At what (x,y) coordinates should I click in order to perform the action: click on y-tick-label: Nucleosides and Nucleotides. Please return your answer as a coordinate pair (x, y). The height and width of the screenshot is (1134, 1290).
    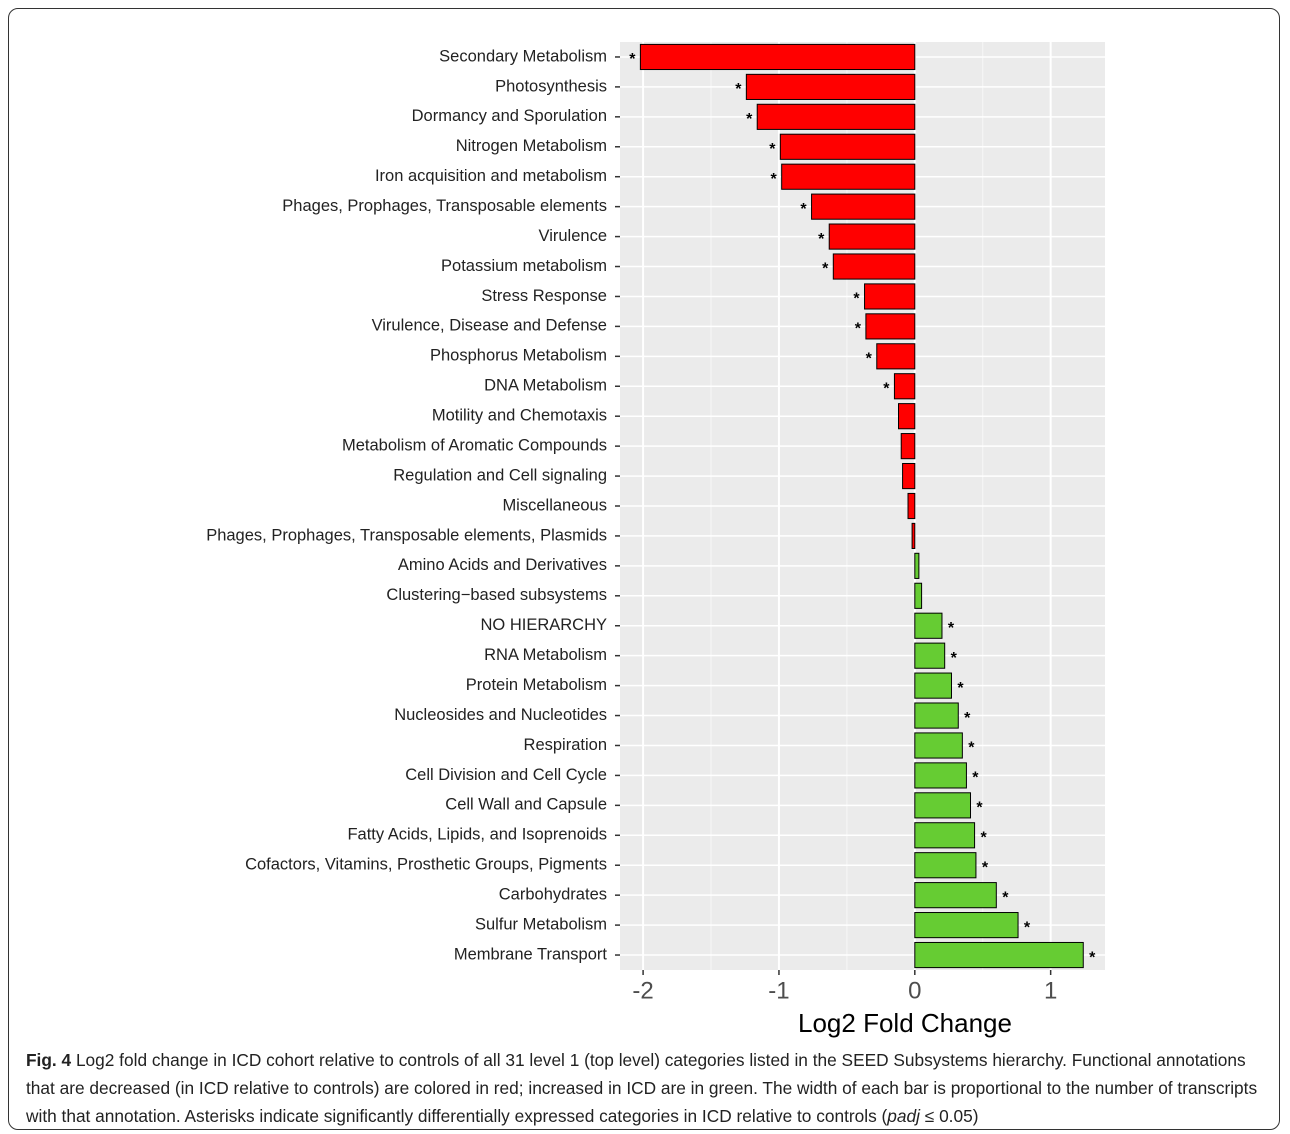
    Looking at the image, I should click on (500, 715).